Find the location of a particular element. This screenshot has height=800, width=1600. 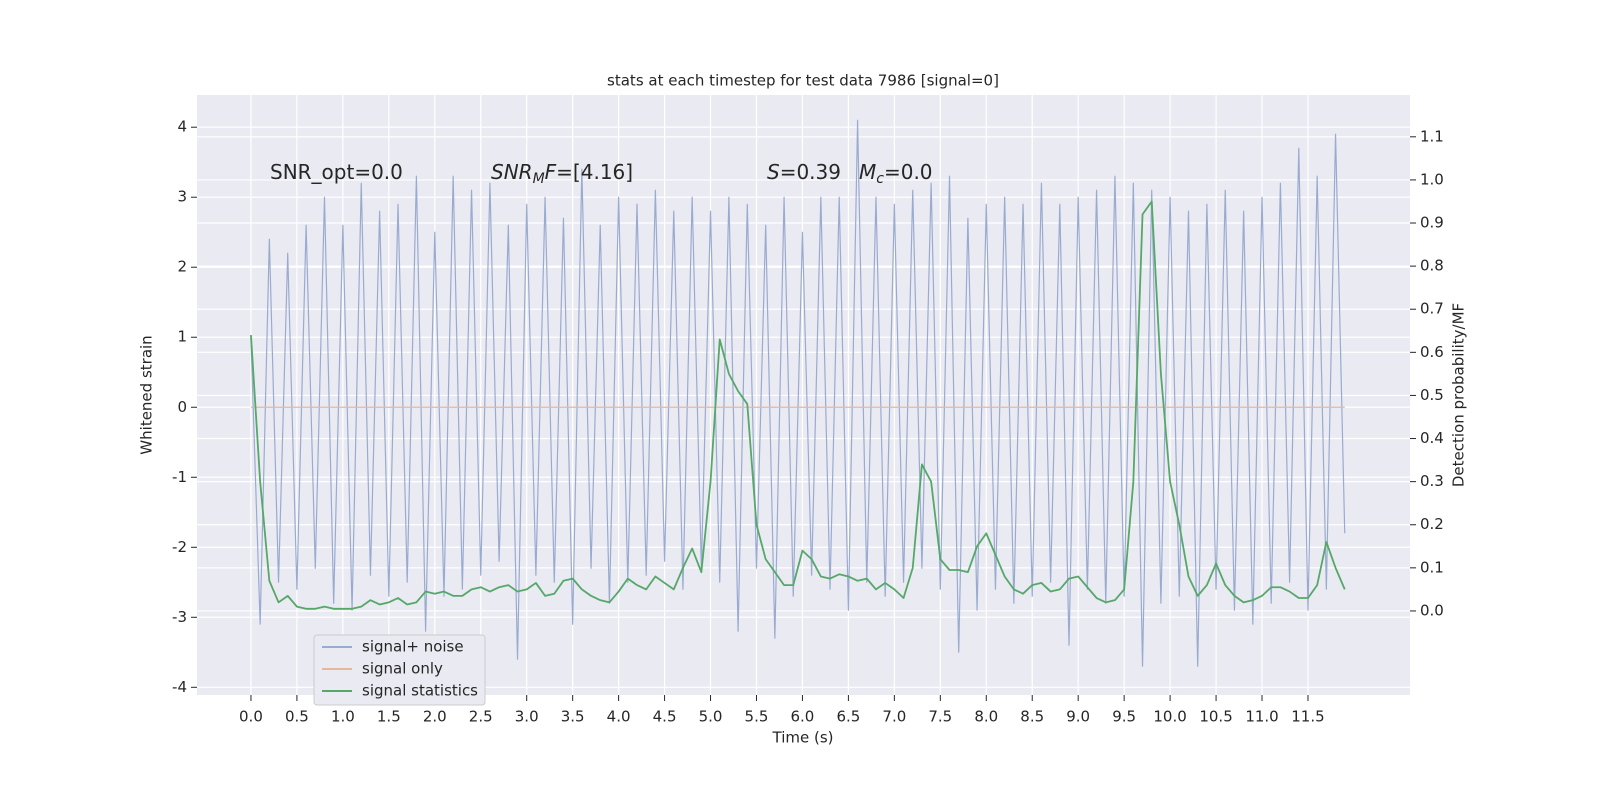

x-tick-label: 8.0 is located at coordinates (986, 717).